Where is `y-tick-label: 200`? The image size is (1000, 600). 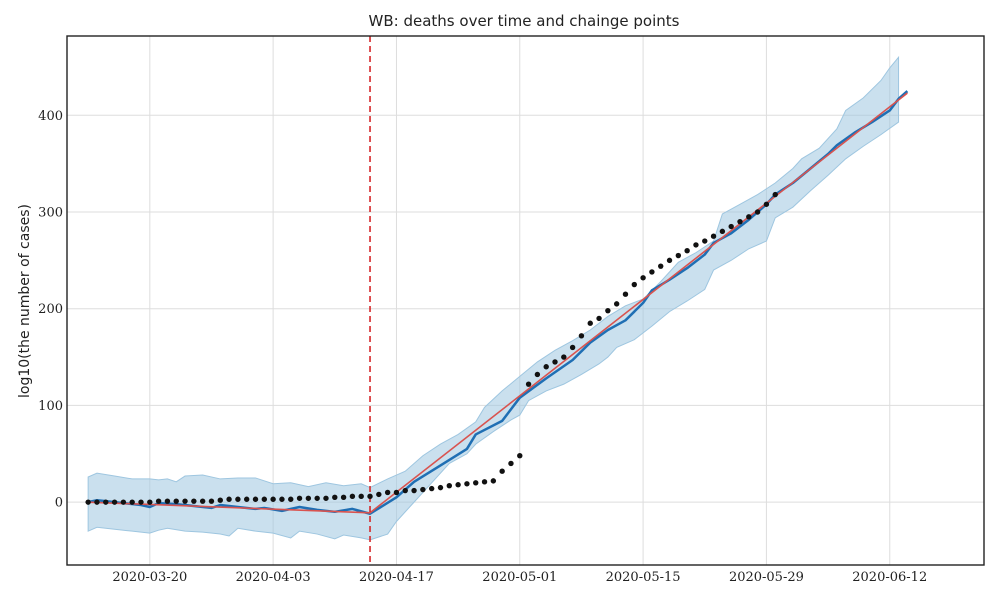
y-tick-label: 200 is located at coordinates (50, 309).